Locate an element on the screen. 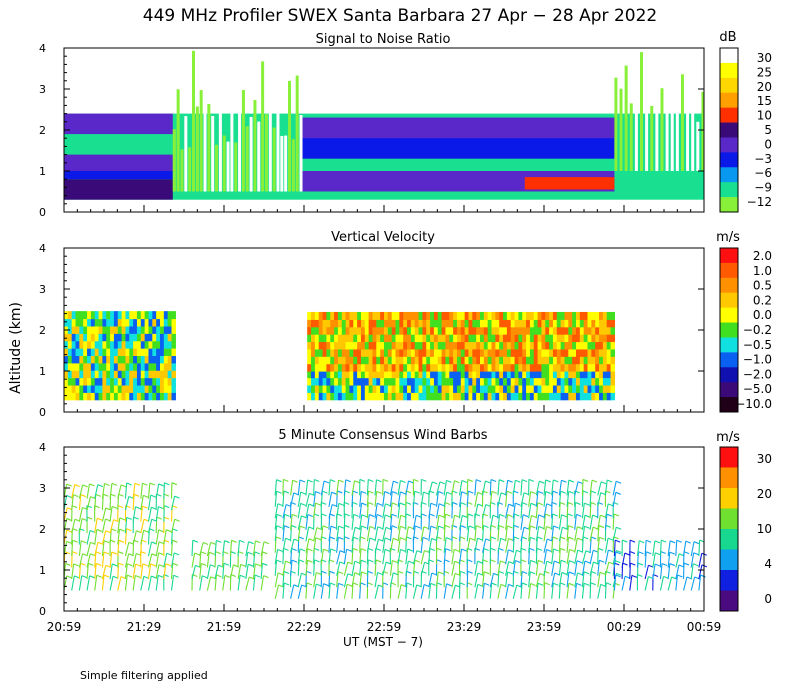 The height and width of the screenshot is (700, 800). y-tick-label: 3 is located at coordinates (42, 289).